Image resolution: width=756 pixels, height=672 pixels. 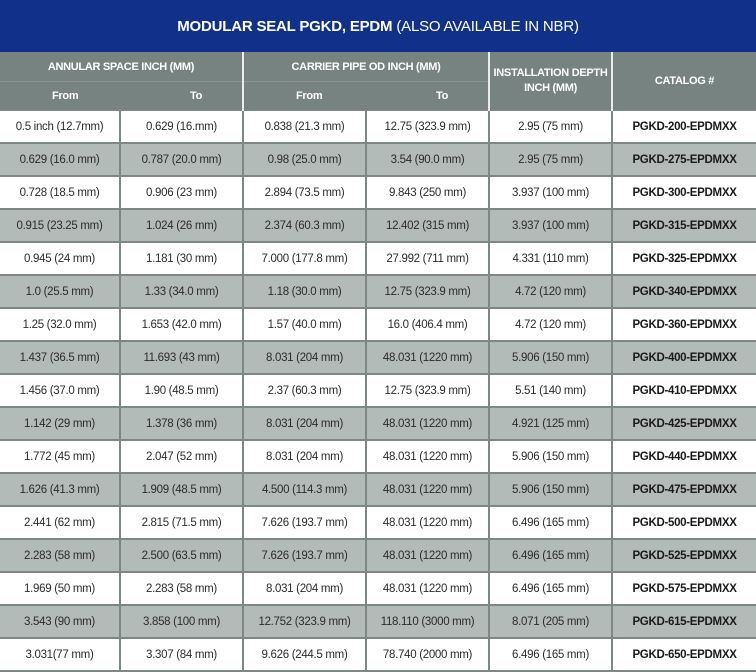 I want to click on cell-annular-from: 1.437 (36.5 mm), so click(x=60, y=358).